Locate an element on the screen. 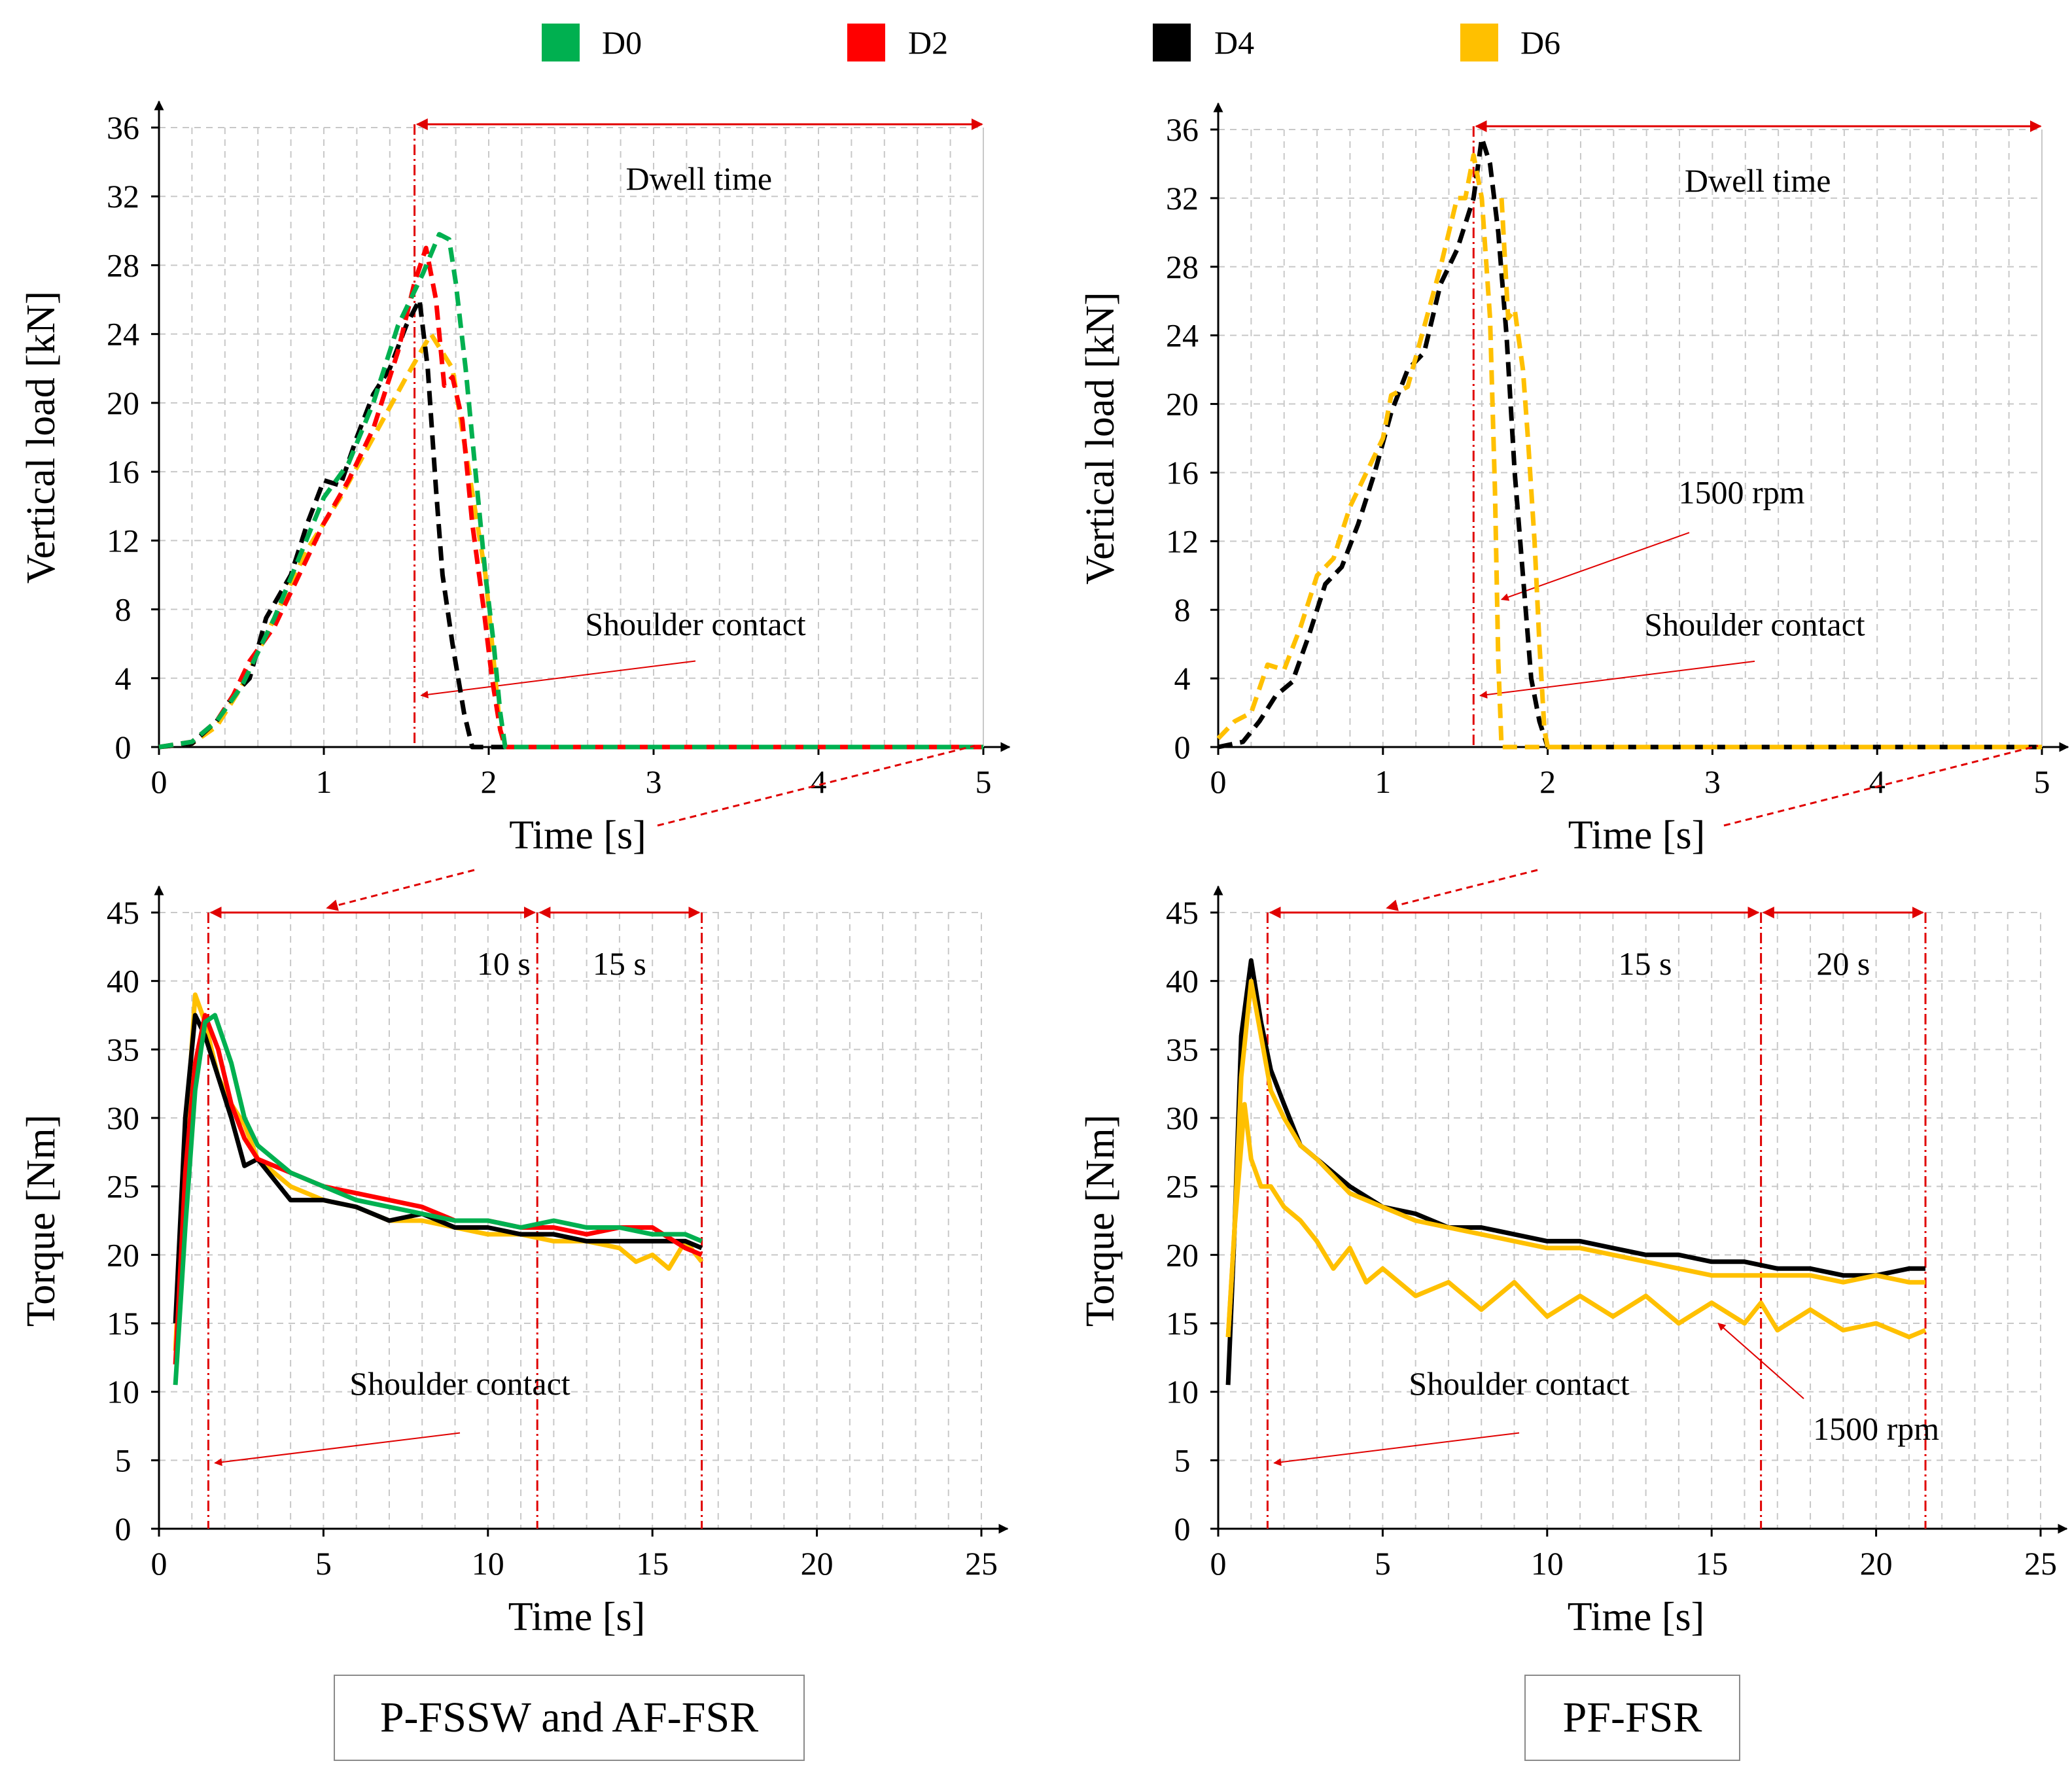  x-tick-label: 10 is located at coordinates (1547, 1564).